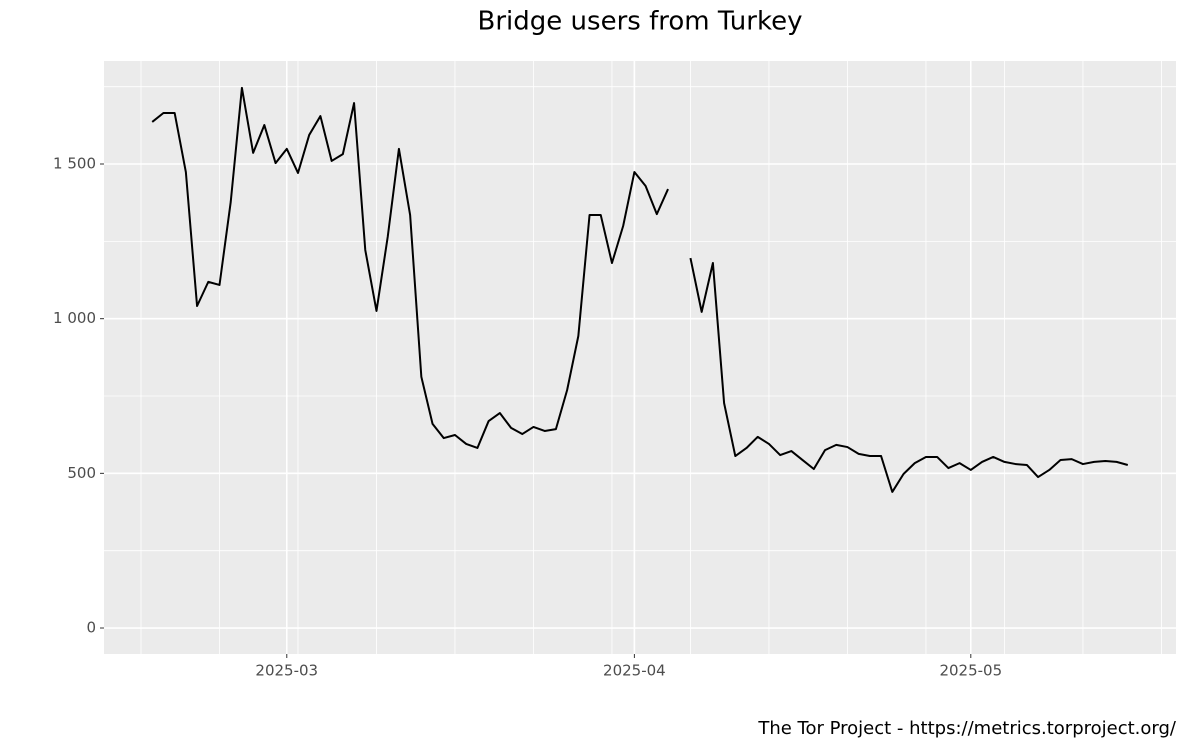  What do you see at coordinates (970, 671) in the screenshot?
I see `x-tick-label: 2025-05` at bounding box center [970, 671].